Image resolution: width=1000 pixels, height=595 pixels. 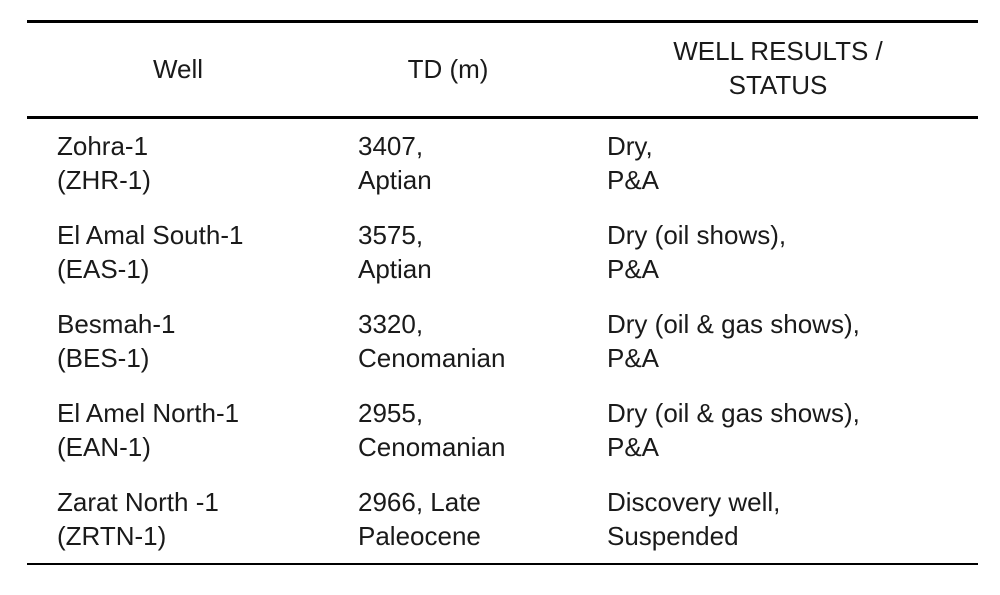 I want to click on cell-line: Well, so click(x=178, y=69).